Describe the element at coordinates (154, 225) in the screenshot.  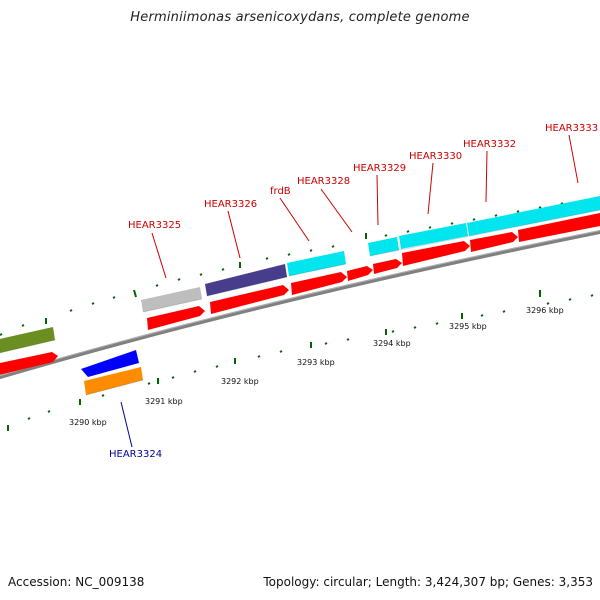
I see `gene-label-hear3325: HEAR3325` at that location.